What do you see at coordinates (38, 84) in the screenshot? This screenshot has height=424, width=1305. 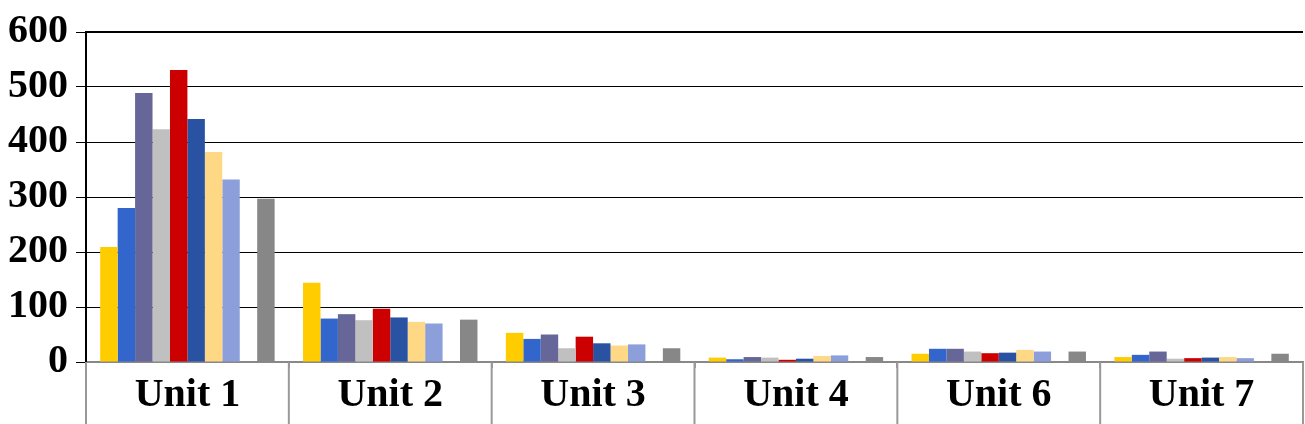 I see `y-tick-label: 500` at bounding box center [38, 84].